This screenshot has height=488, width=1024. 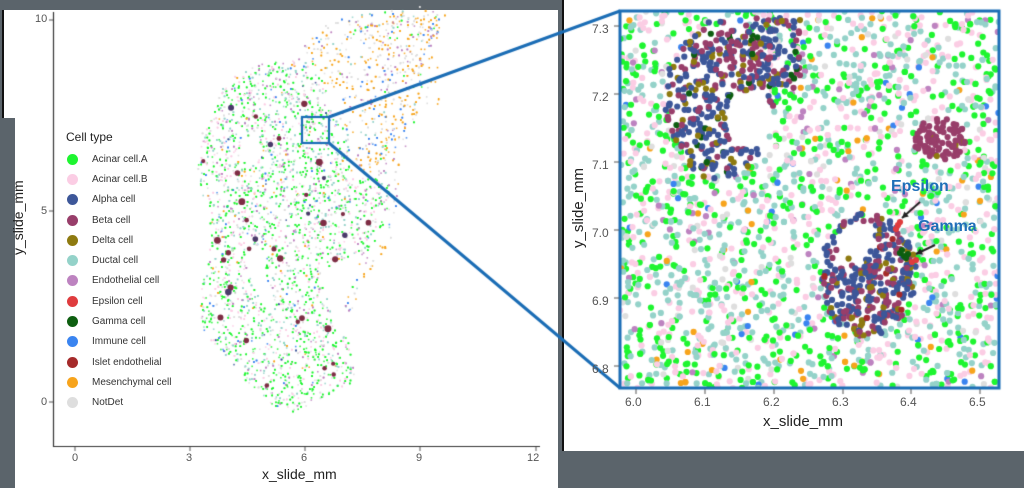 What do you see at coordinates (578, 207) in the screenshot?
I see `right-y-axis-title: y_slide_mm` at bounding box center [578, 207].